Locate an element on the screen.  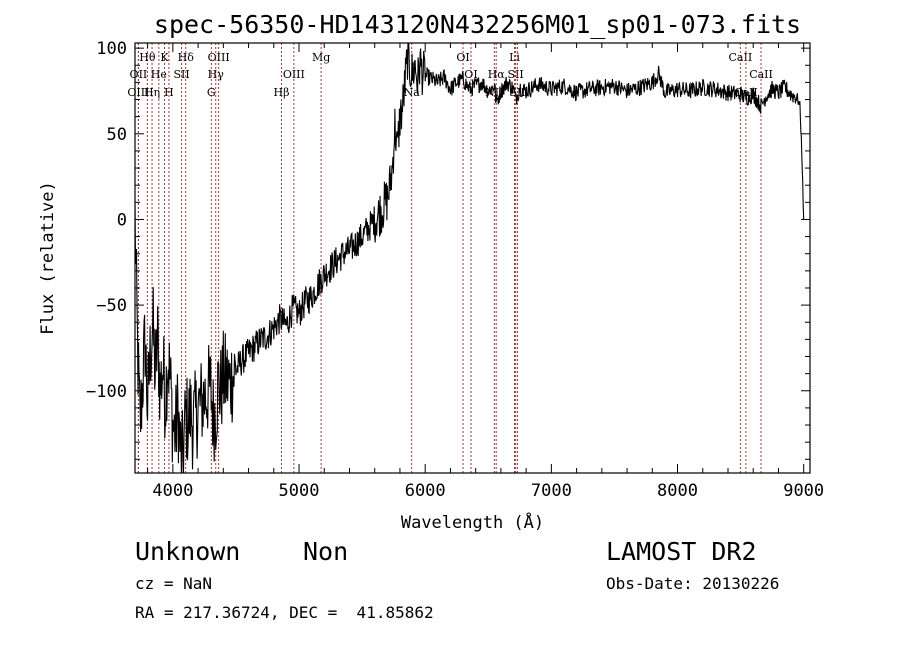
x-tick-label-1: 5000 is located at coordinates (299, 491).